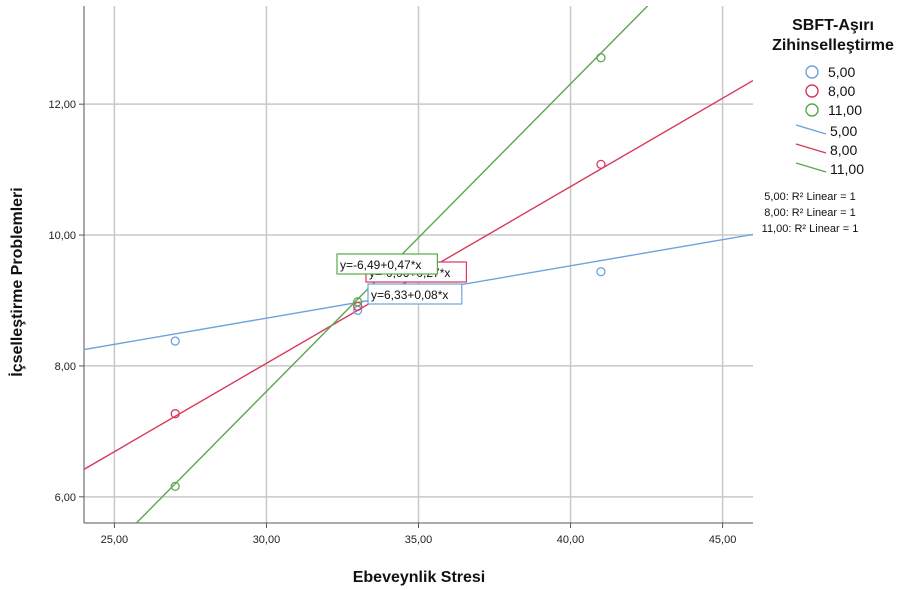 Image resolution: width=907 pixels, height=590 pixels. I want to click on equation-label-5-00: y=6,33+0,08*x, so click(415, 294).